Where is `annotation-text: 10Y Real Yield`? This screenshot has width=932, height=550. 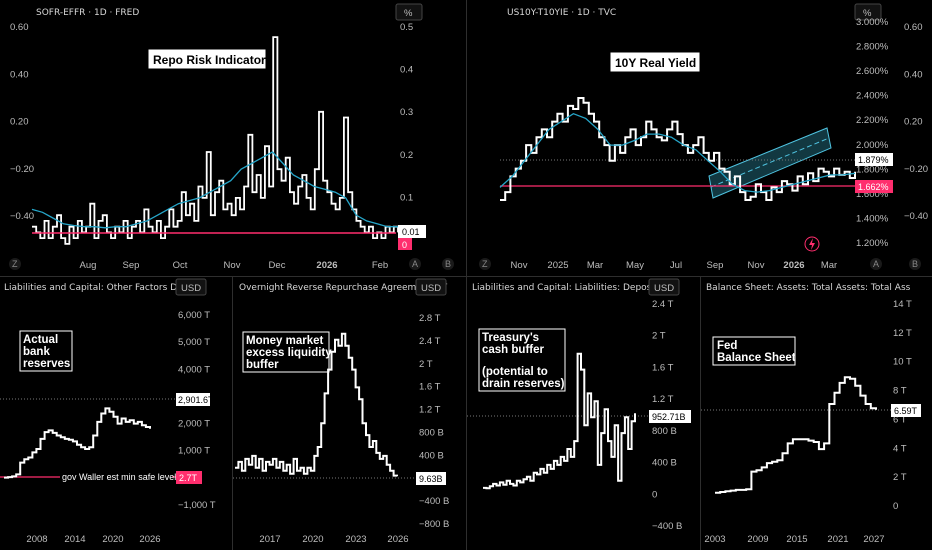 annotation-text: 10Y Real Yield is located at coordinates (655, 63).